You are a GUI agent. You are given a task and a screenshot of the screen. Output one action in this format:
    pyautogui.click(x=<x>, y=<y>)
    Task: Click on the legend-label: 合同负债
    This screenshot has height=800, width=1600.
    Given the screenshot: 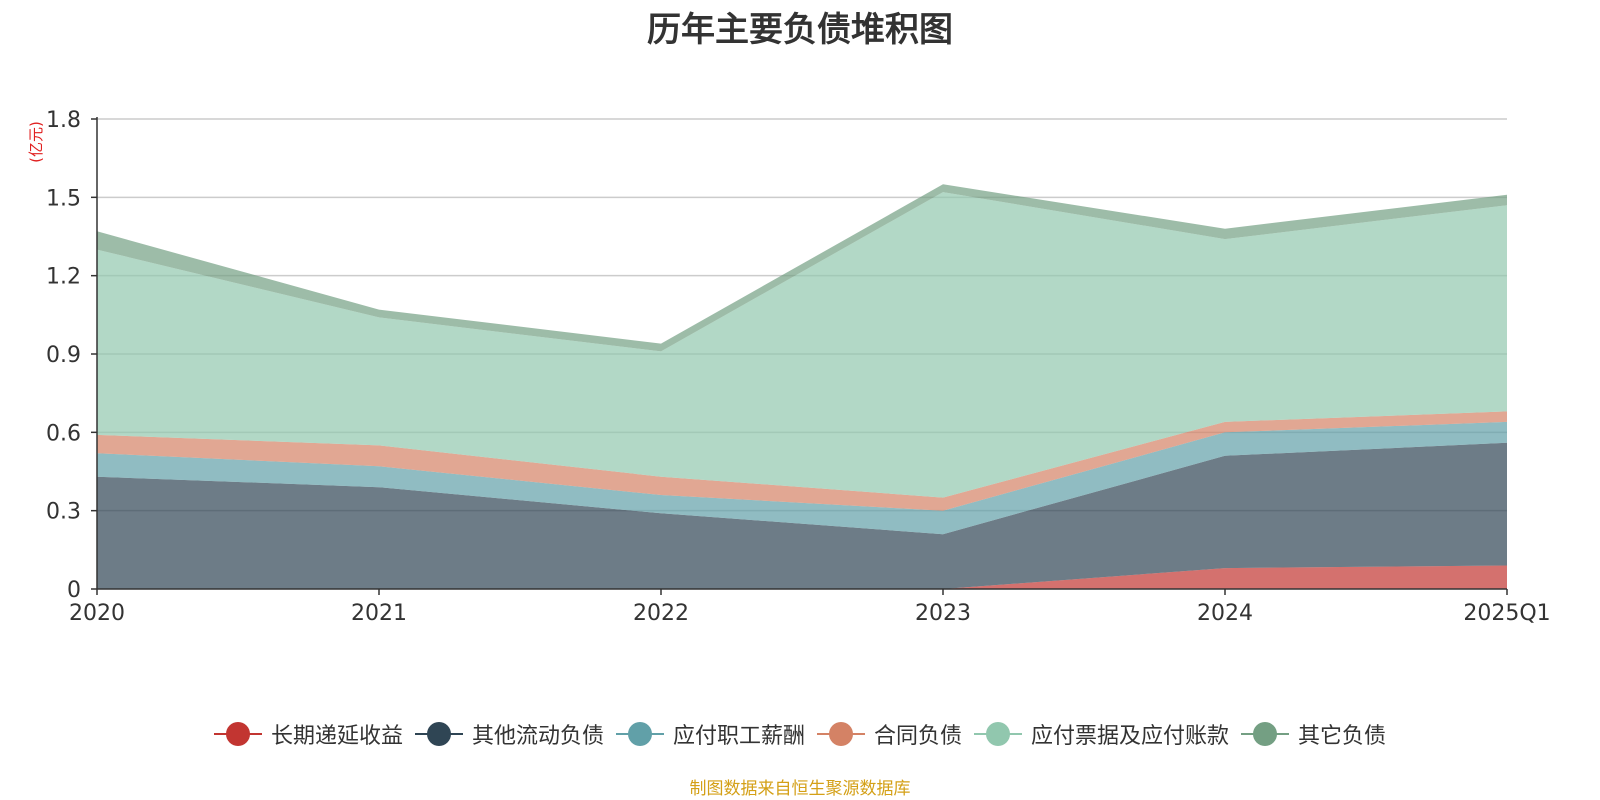 What is the action you would take?
    pyautogui.click(x=918, y=736)
    